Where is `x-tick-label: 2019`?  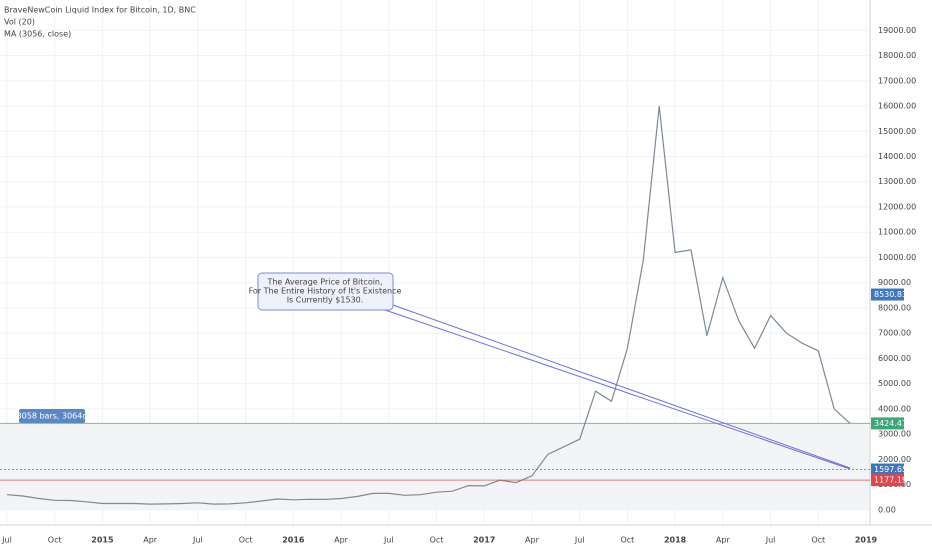
x-tick-label: 2019 is located at coordinates (866, 540).